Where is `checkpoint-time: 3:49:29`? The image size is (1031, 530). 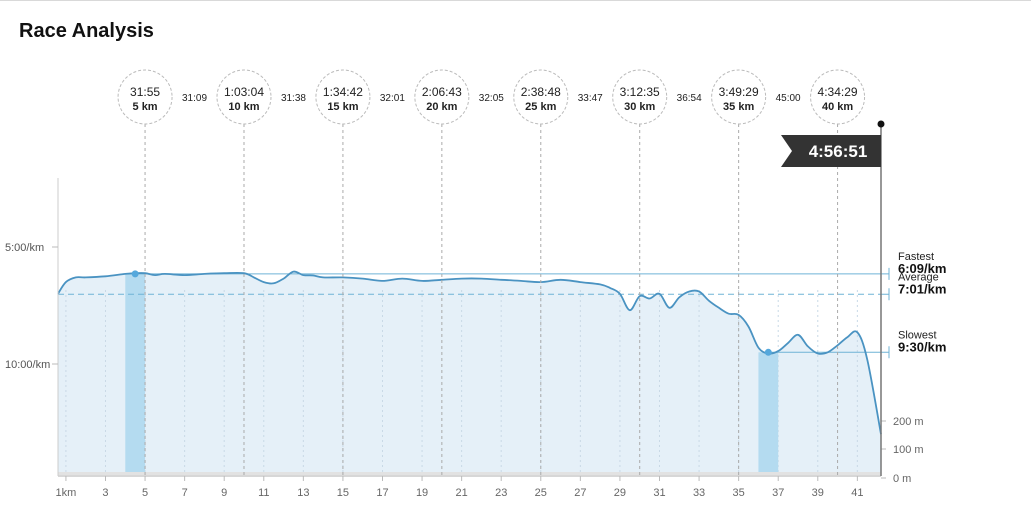 checkpoint-time: 3:49:29 is located at coordinates (739, 92).